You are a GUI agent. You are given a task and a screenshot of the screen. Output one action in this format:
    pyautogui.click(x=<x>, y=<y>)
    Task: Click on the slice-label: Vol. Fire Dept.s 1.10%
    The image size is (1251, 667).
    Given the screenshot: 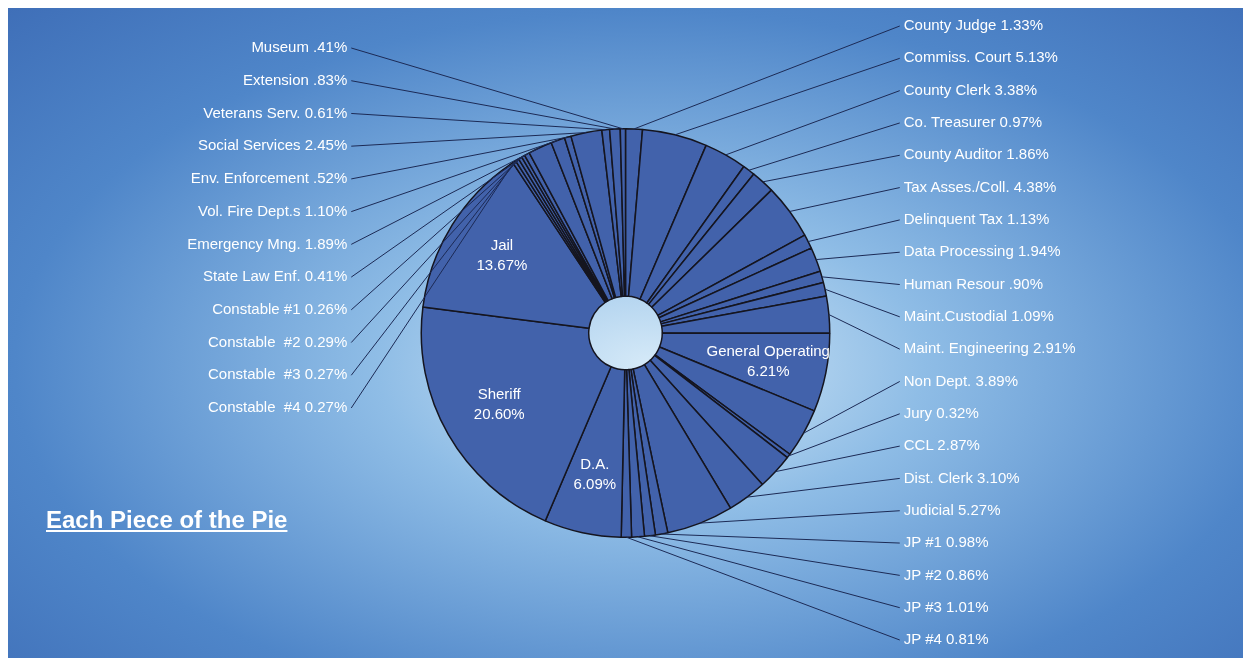 What is the action you would take?
    pyautogui.click(x=273, y=210)
    